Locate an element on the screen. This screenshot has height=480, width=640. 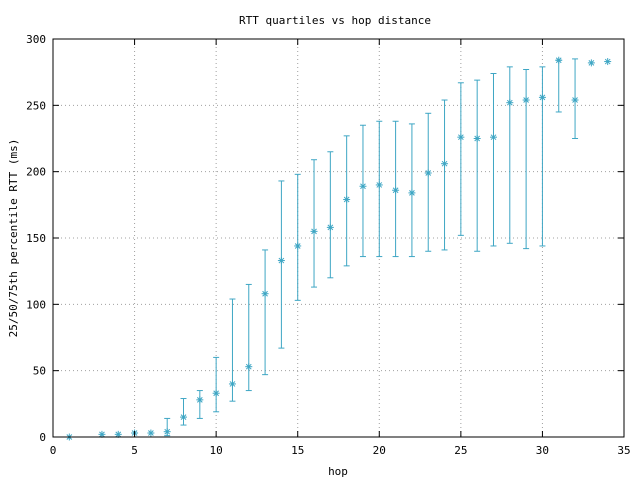
y-tick-label: 300 is located at coordinates (36, 39).